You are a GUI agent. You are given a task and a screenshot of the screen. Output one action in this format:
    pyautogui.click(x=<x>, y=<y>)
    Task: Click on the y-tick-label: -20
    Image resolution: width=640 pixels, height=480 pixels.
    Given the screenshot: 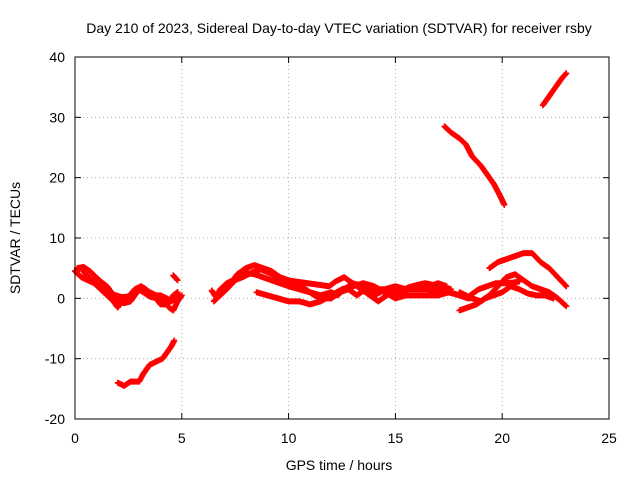 What is the action you would take?
    pyautogui.click(x=55, y=419)
    